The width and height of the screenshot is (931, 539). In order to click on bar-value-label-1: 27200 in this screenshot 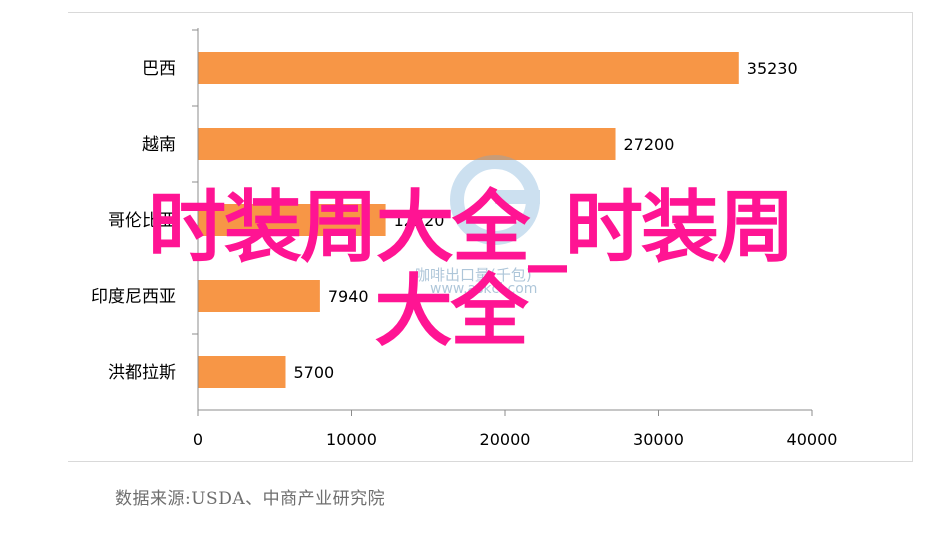, I will do `click(649, 144)`.